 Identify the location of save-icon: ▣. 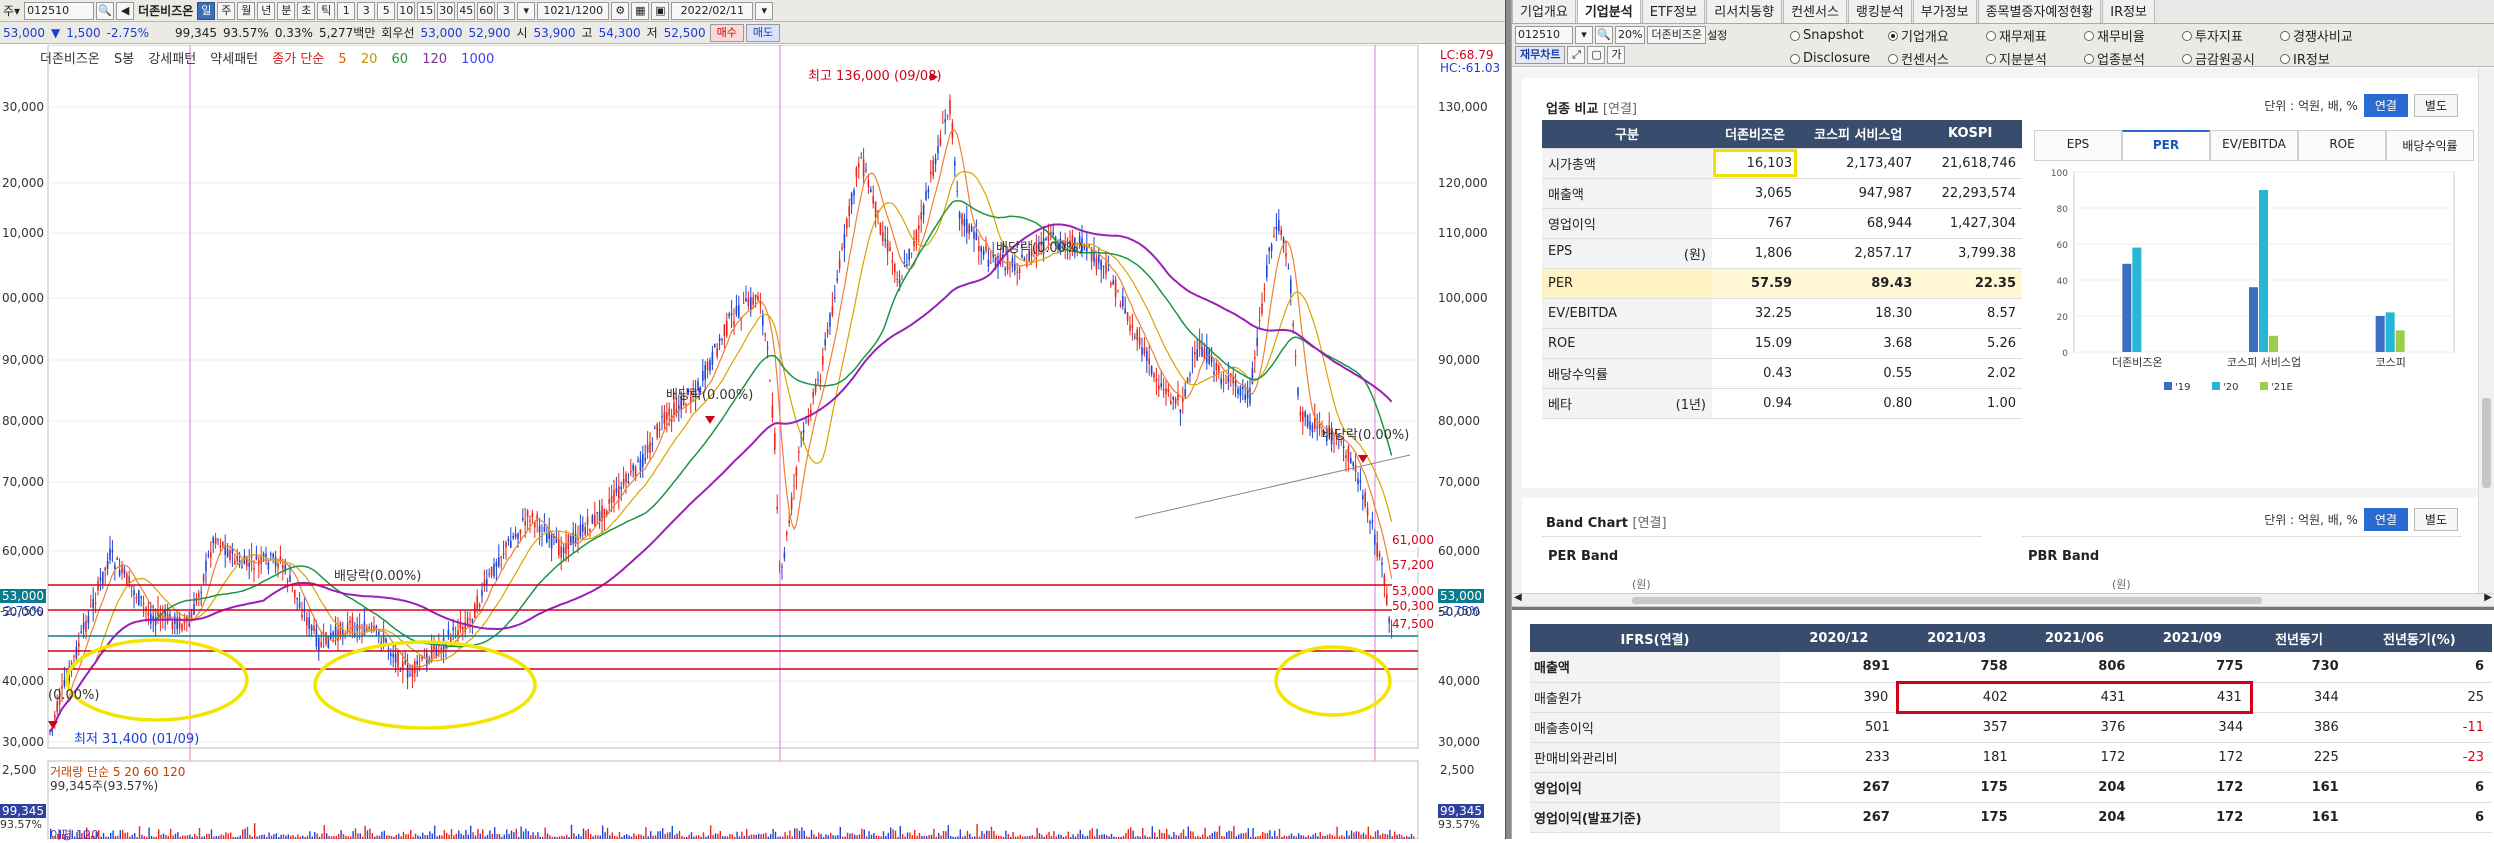
(660, 10).